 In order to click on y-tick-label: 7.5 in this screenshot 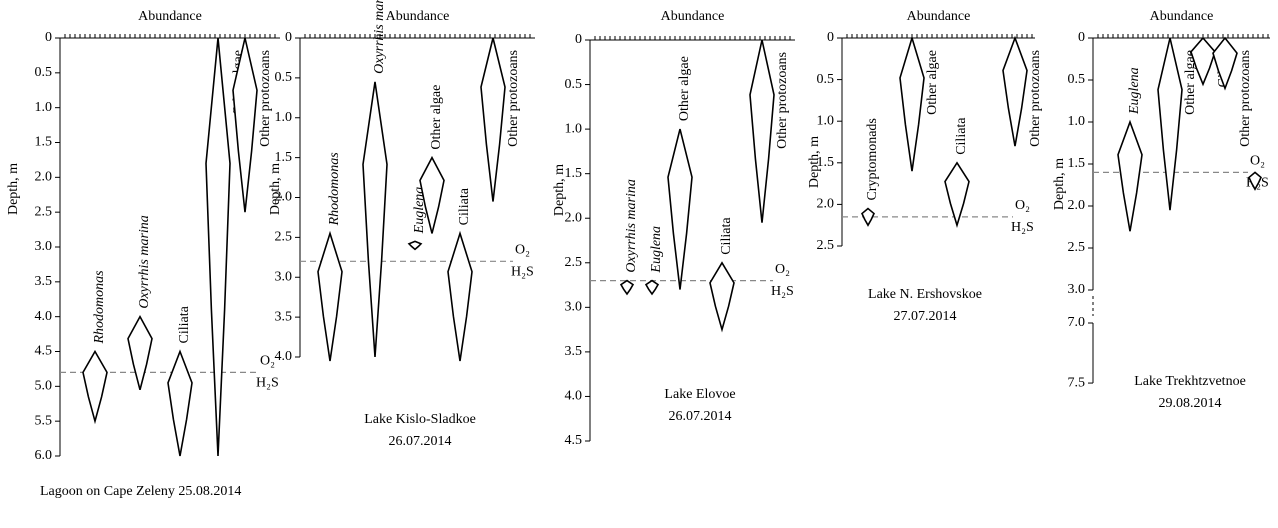, I will do `click(1077, 382)`.